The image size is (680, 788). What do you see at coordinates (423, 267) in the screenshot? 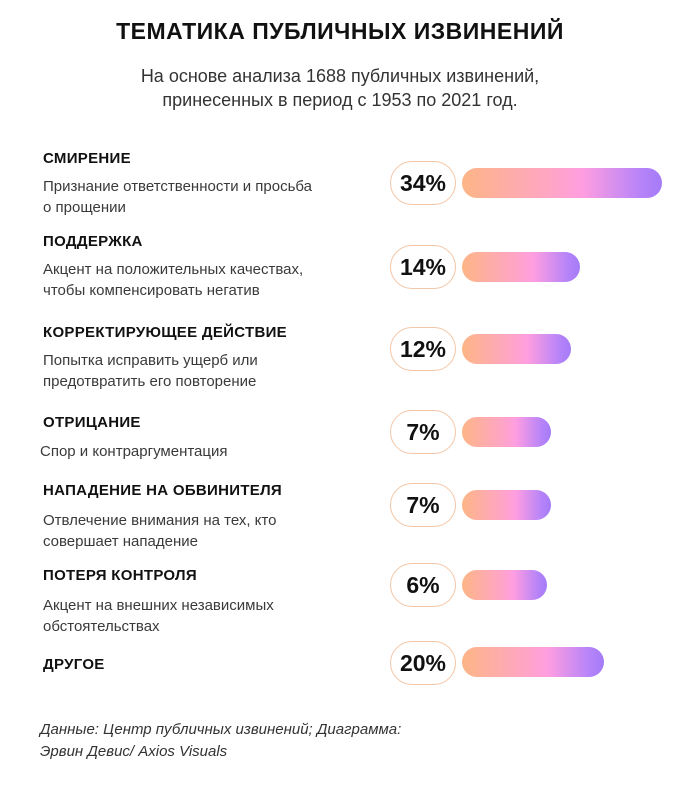
I see `value-label: 14%` at bounding box center [423, 267].